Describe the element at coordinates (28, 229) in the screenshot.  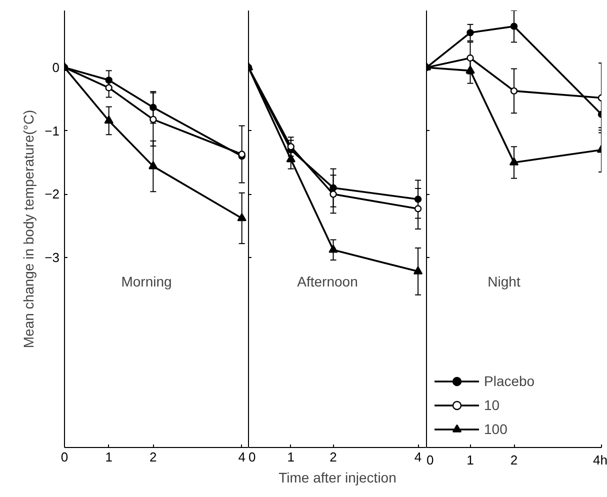
I see `y-axis-title: Mean change in body temperature(°C)` at that location.